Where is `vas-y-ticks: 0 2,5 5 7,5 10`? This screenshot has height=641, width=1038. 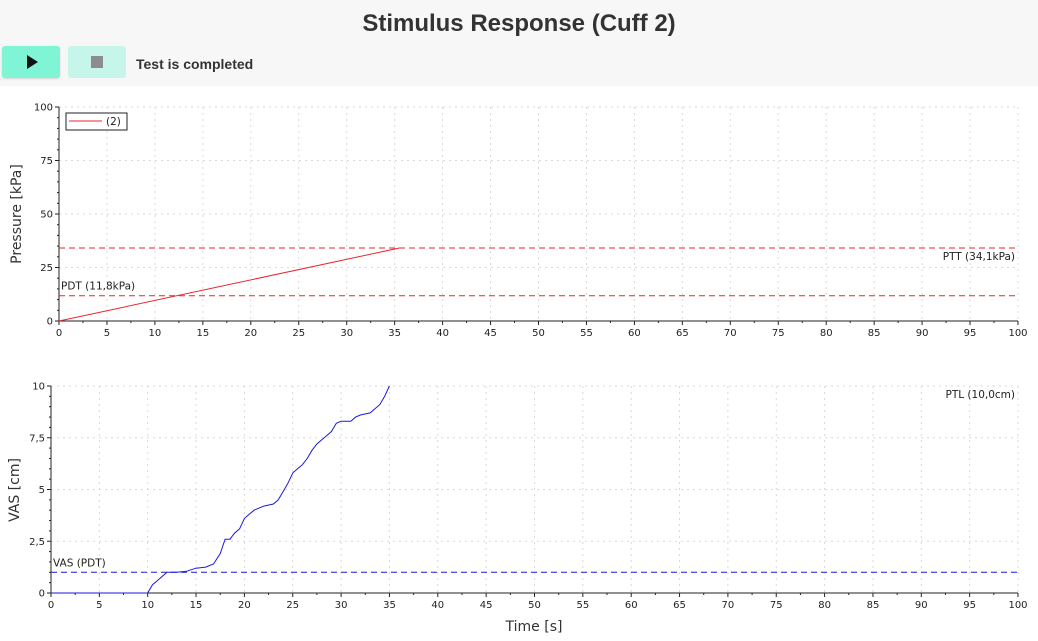 vas-y-ticks: 0 2,5 5 7,5 10 is located at coordinates (40, 491).